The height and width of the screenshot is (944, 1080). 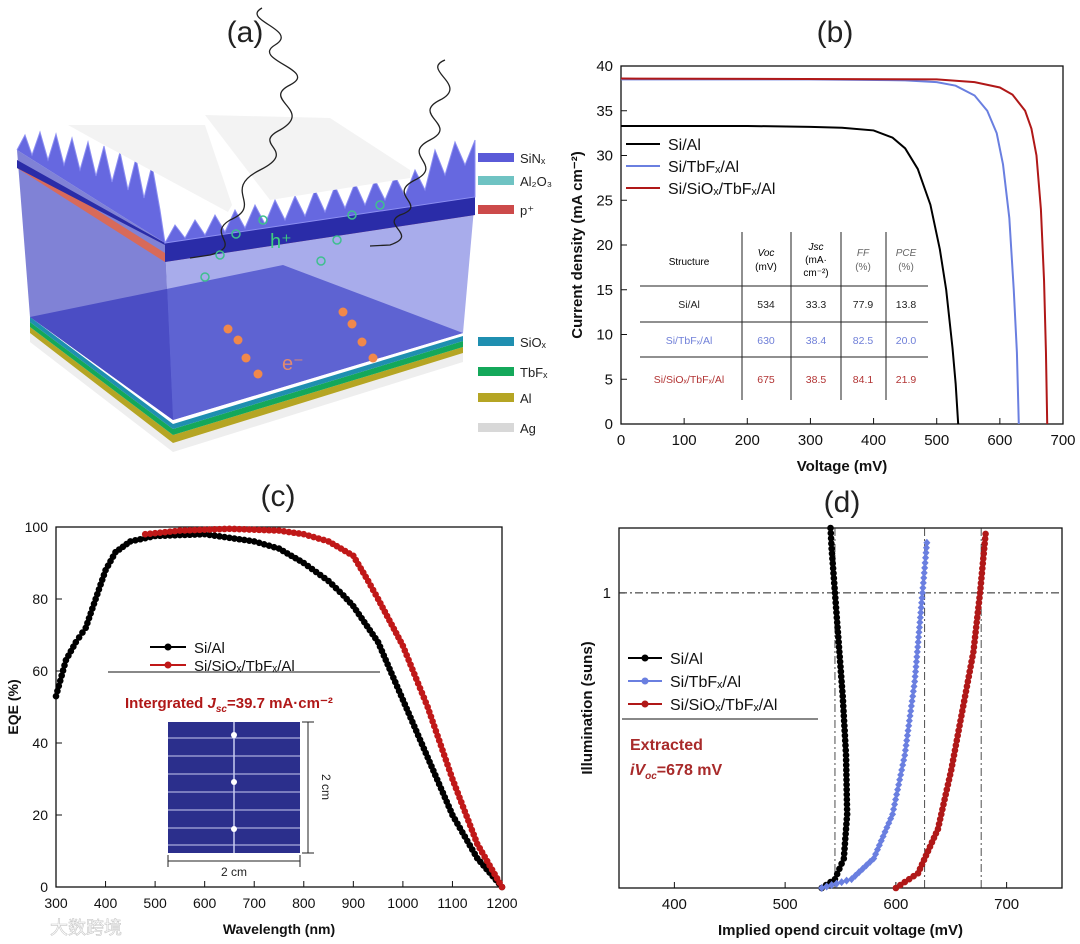 I want to click on x-axis-label: Wavelength (nm), so click(x=279, y=929).